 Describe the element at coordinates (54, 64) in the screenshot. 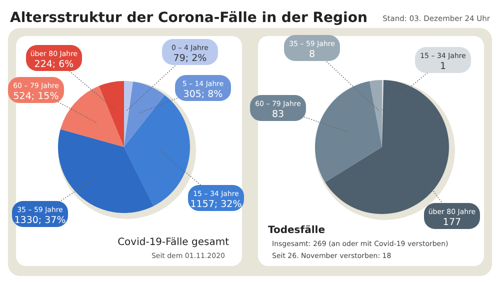

I see `data-label: 224; 6%` at that location.